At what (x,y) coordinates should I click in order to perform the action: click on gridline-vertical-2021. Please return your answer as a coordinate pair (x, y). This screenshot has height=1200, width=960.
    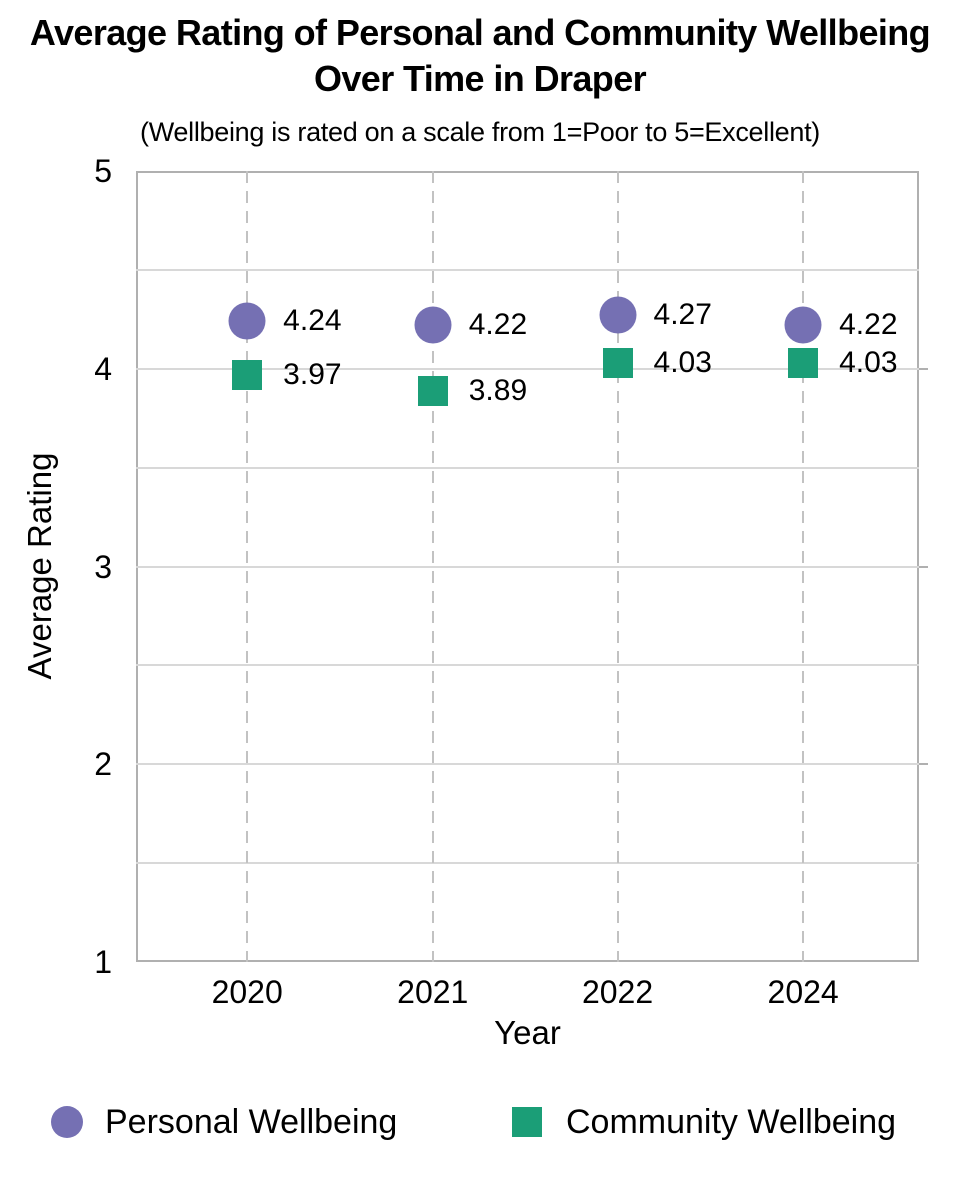
    Looking at the image, I should click on (432, 566).